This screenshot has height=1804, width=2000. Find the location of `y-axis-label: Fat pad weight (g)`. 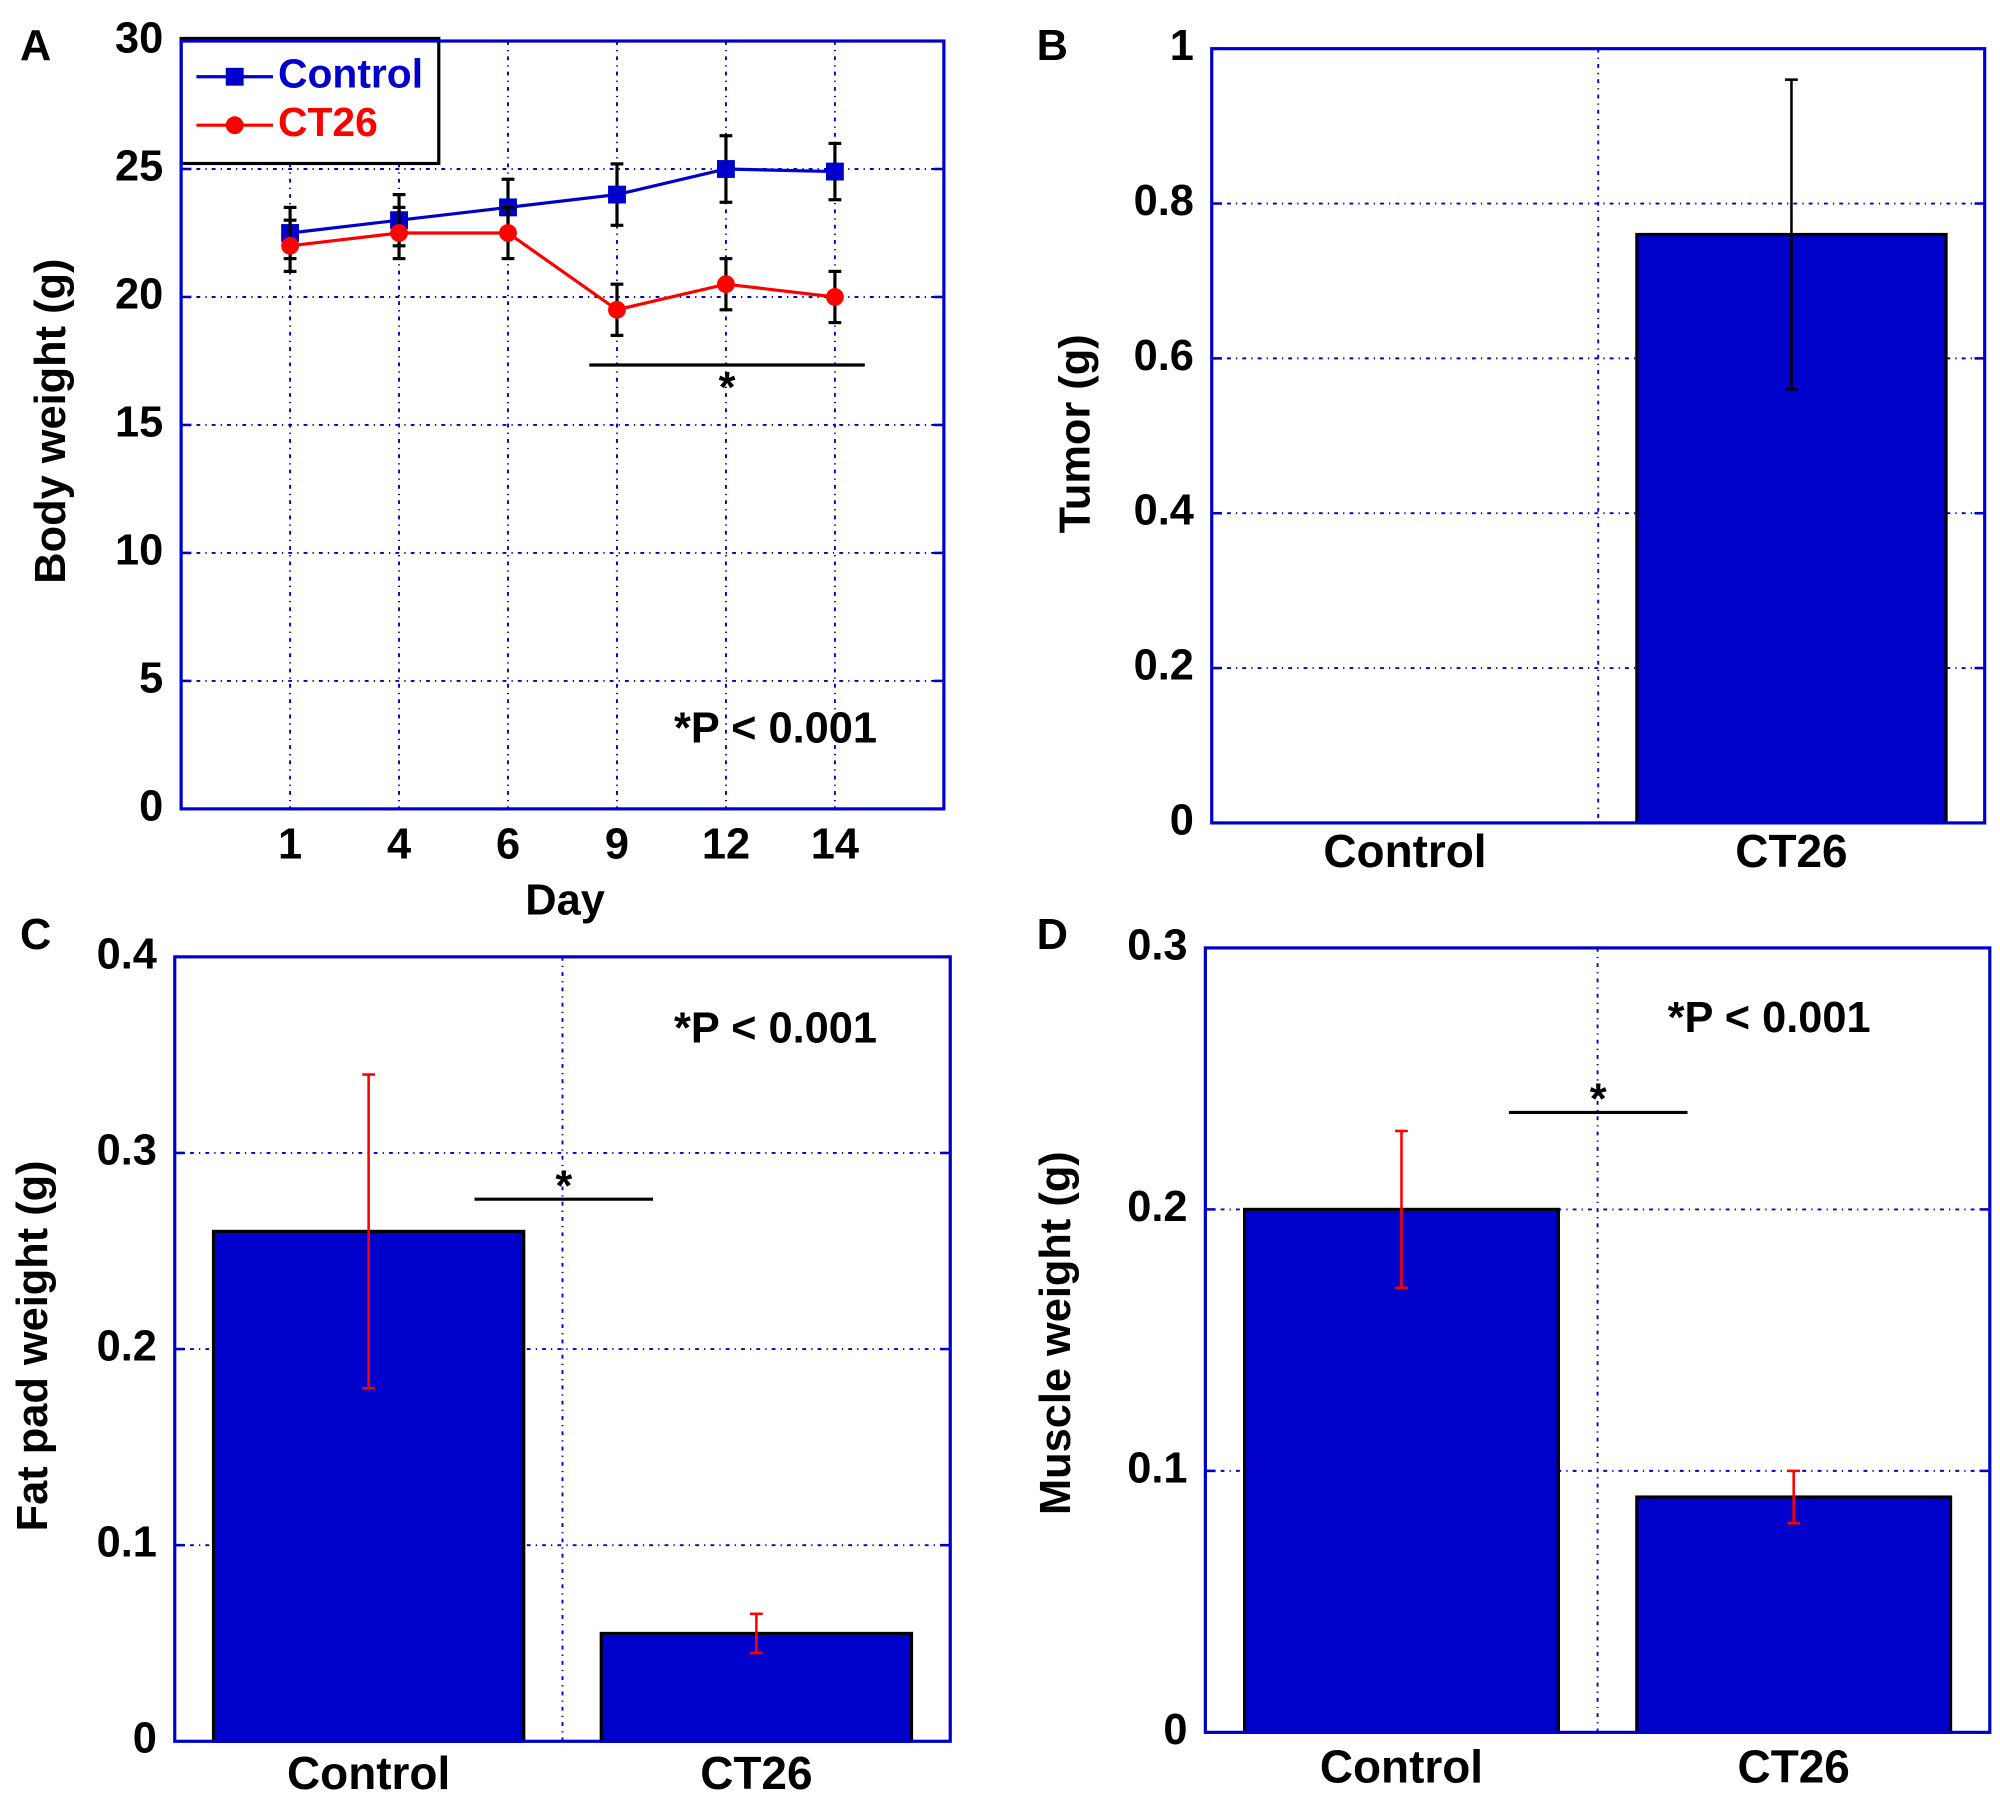

y-axis-label: Fat pad weight (g) is located at coordinates (33, 1345).